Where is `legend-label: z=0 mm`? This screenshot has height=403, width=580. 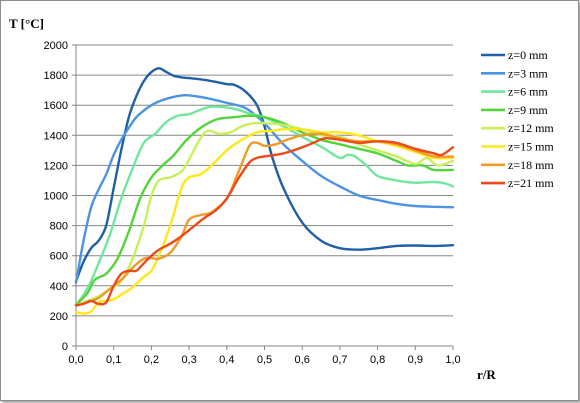 legend-label: z=0 mm is located at coordinates (528, 55).